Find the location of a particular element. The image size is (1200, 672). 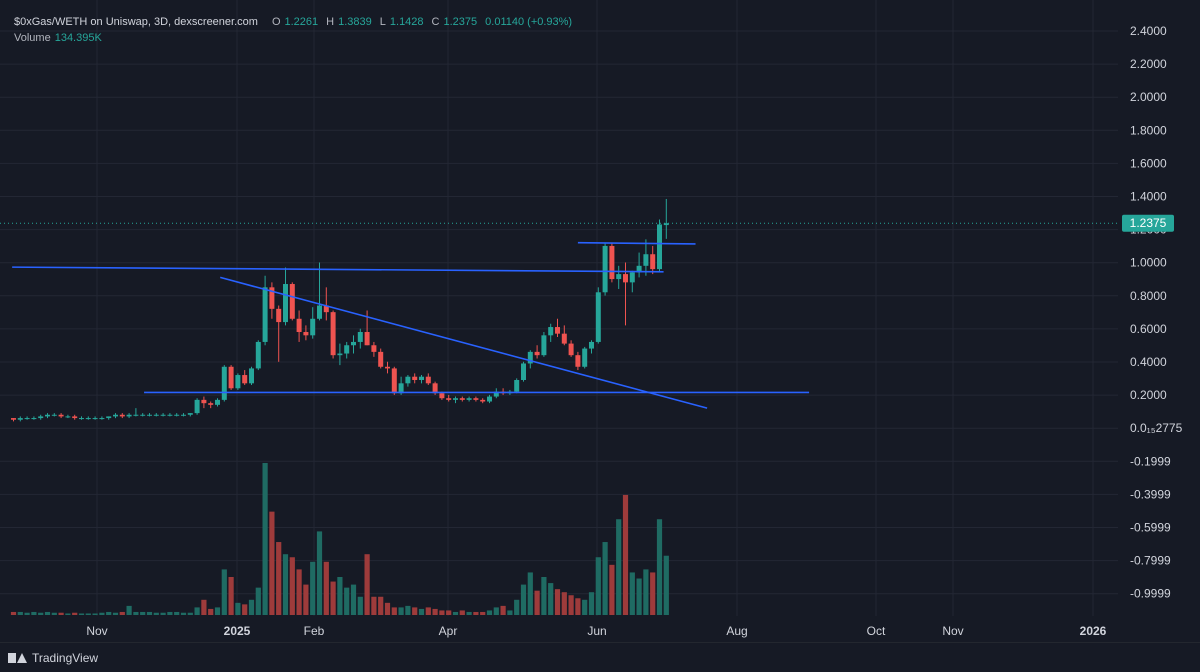

y-tick-label: 1.8000 is located at coordinates (1148, 130).